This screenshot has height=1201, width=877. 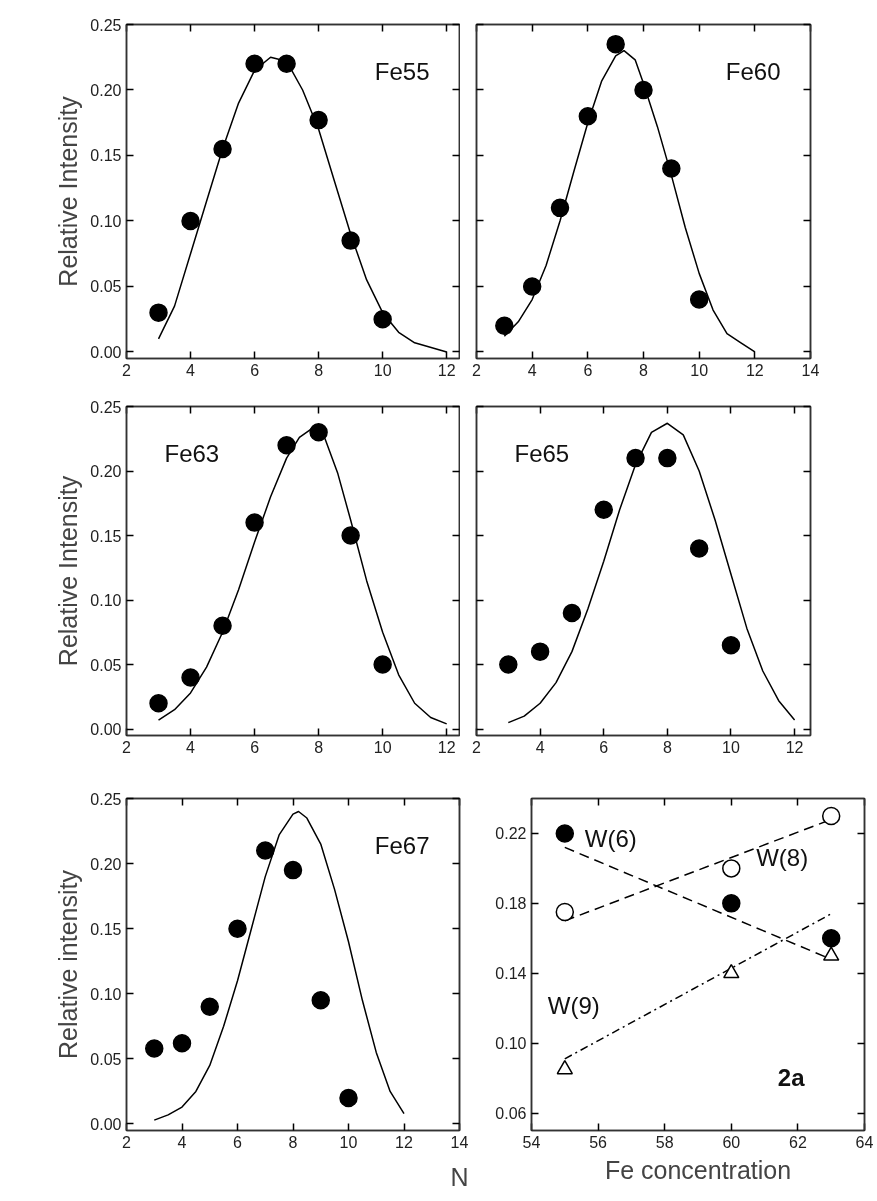 I want to click on text: Fe55, so click(x=402, y=71).